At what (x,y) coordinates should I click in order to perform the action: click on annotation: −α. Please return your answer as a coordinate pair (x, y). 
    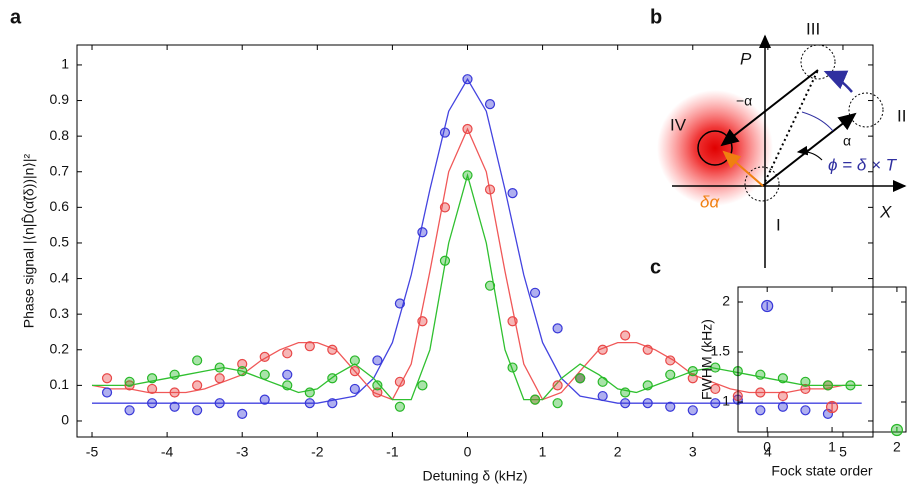
    Looking at the image, I should click on (744, 101).